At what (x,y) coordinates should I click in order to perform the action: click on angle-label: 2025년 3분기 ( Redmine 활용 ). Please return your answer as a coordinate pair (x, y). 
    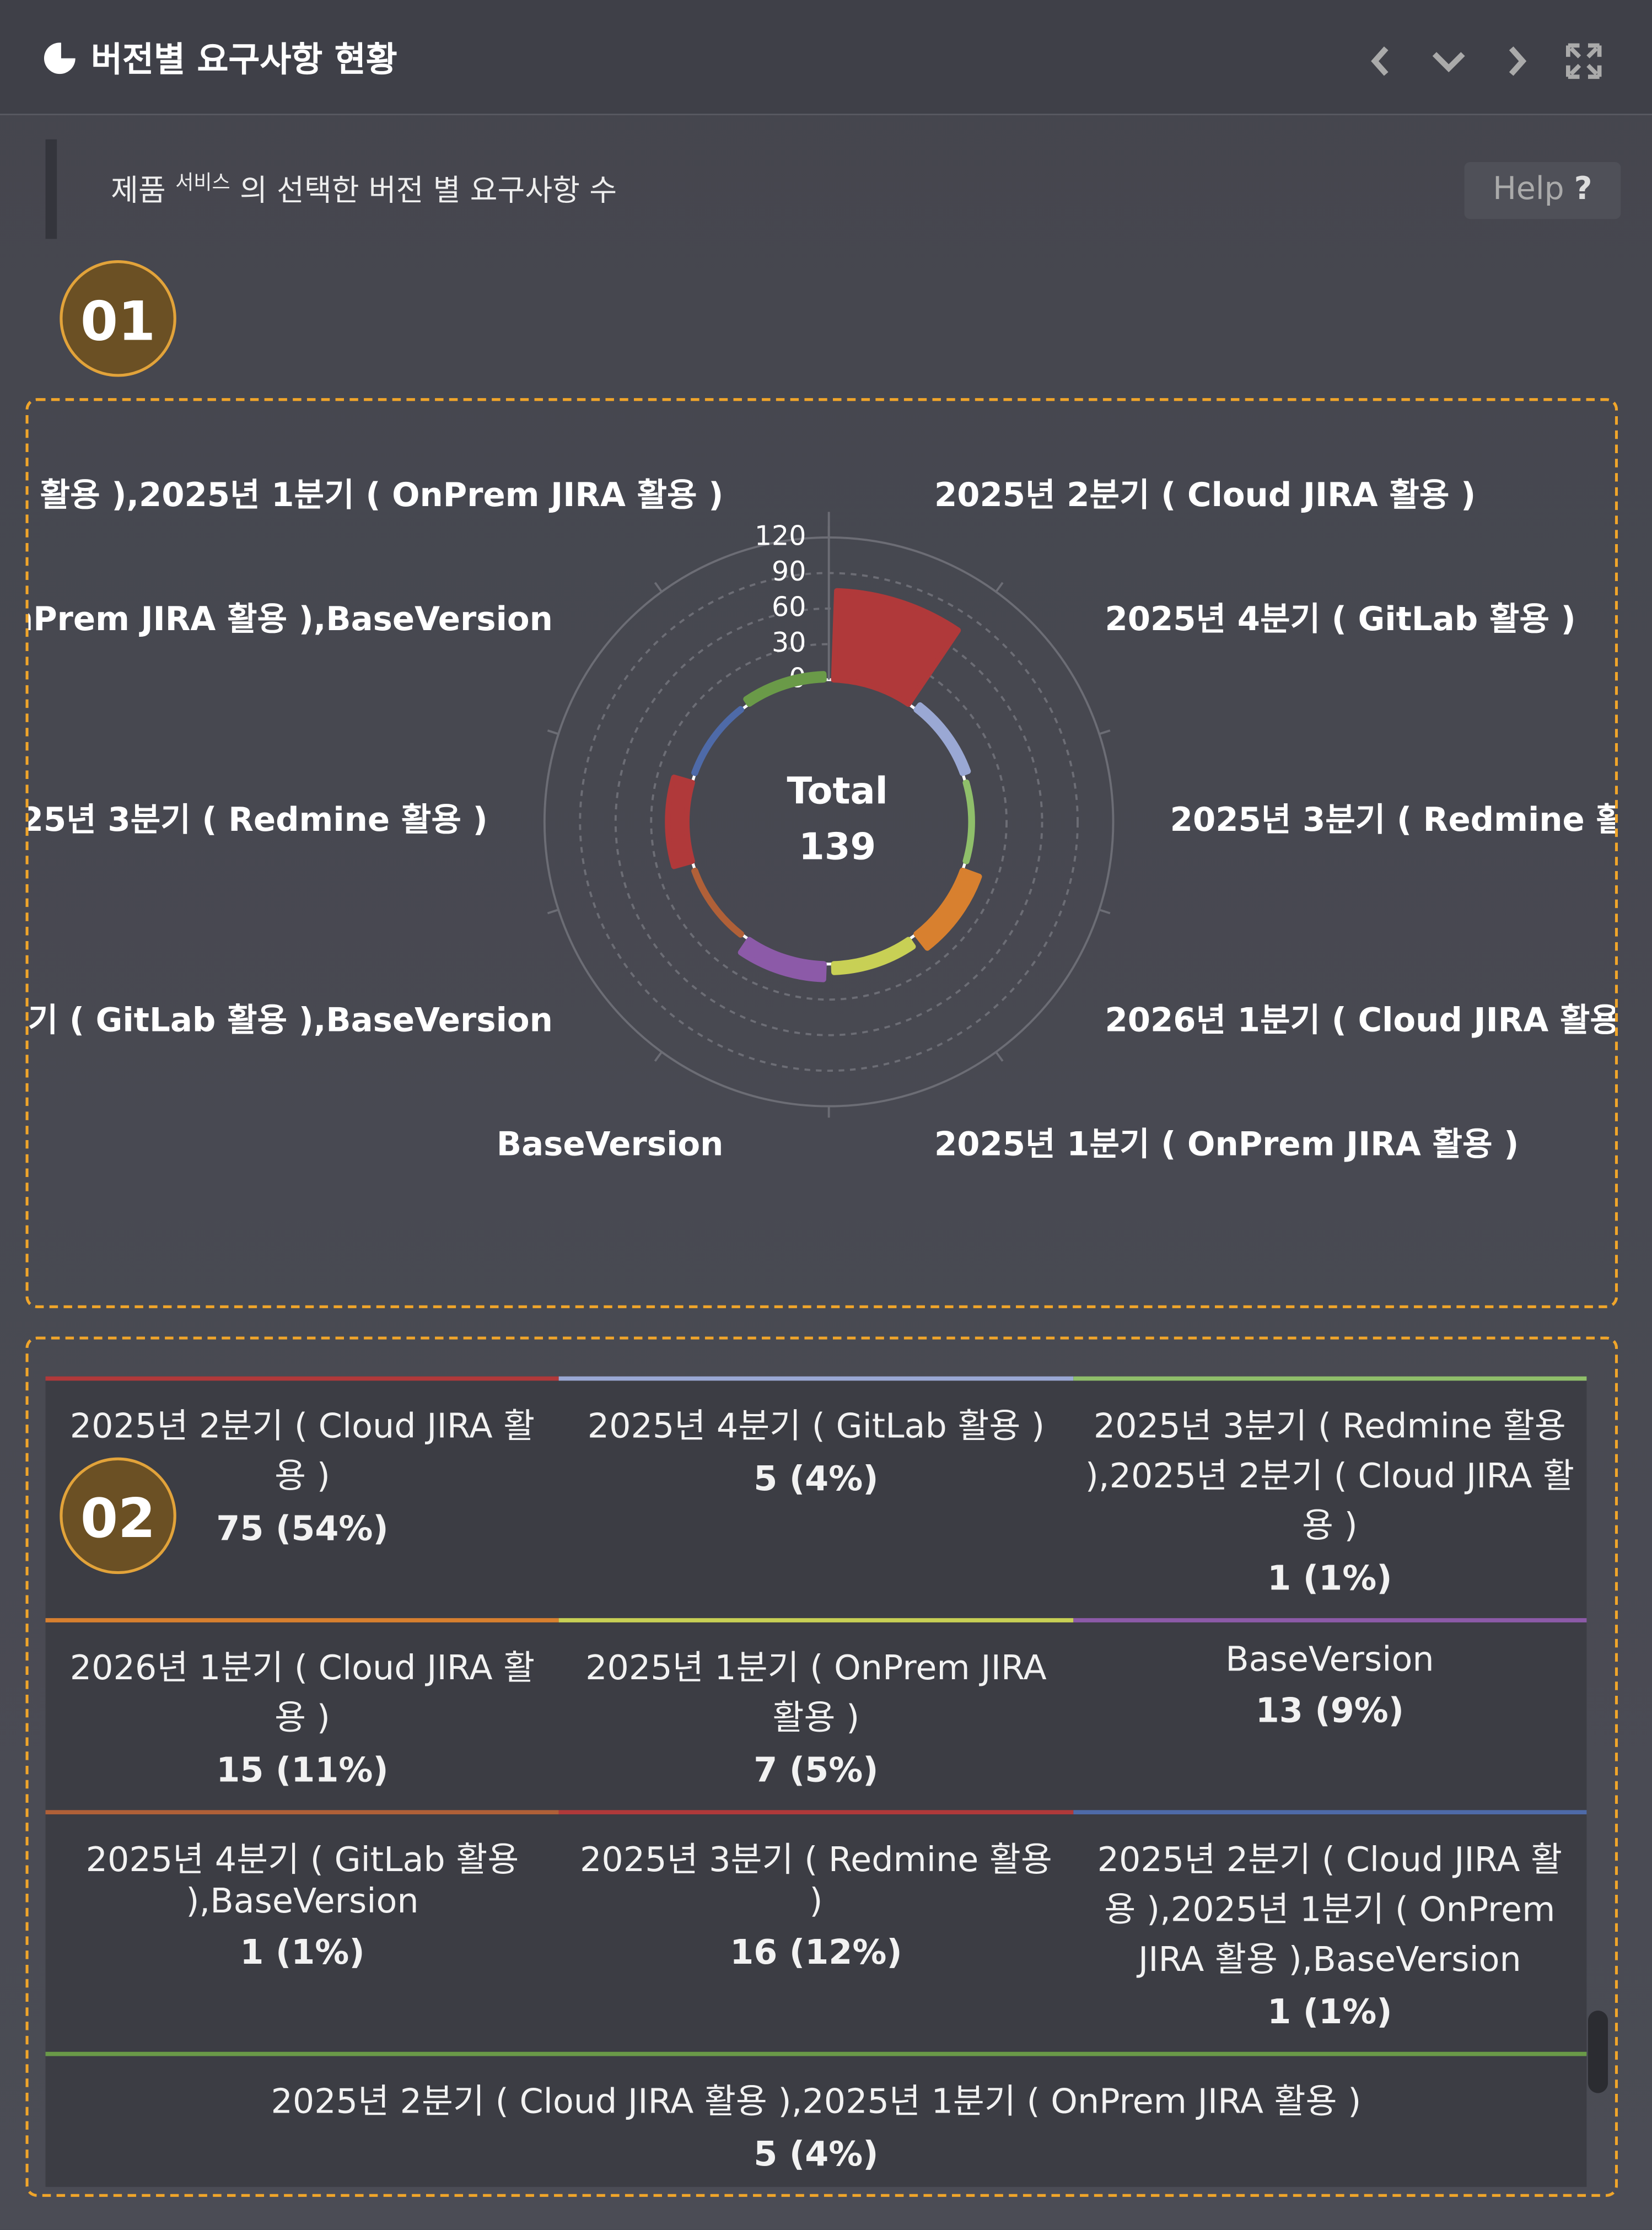
    Looking at the image, I should click on (258, 819).